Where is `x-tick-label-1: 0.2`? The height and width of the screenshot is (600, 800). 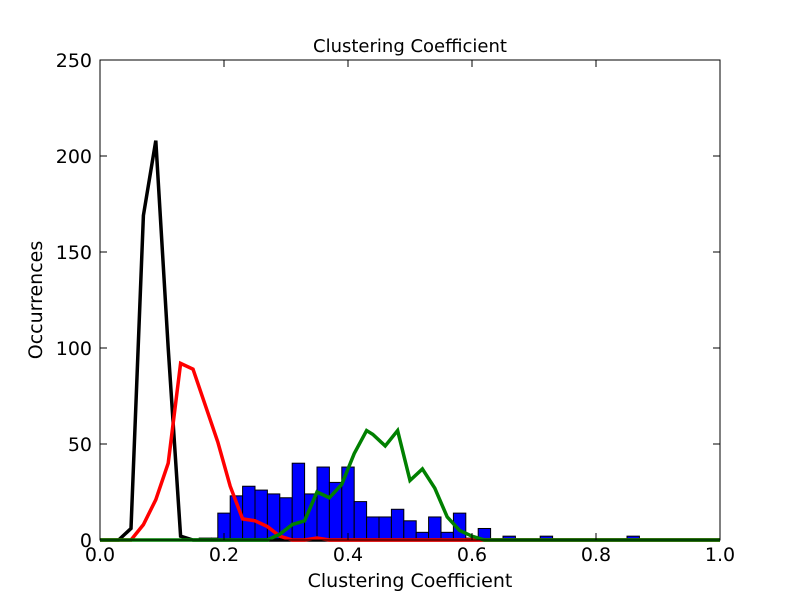
x-tick-label-1: 0.2 is located at coordinates (224, 555).